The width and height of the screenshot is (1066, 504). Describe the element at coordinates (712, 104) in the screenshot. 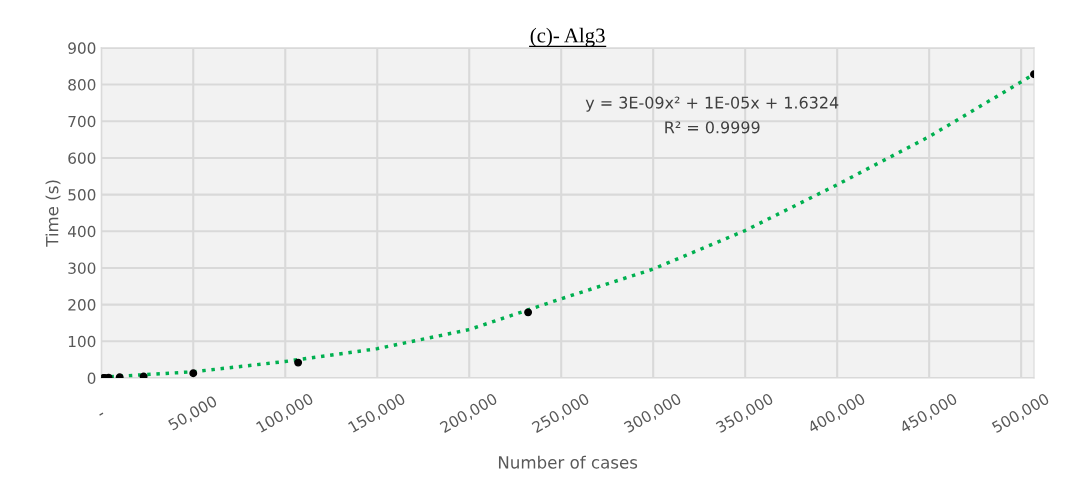

I see `annotation: y = 3E-09x² + 1E-05x + 1.6324` at that location.